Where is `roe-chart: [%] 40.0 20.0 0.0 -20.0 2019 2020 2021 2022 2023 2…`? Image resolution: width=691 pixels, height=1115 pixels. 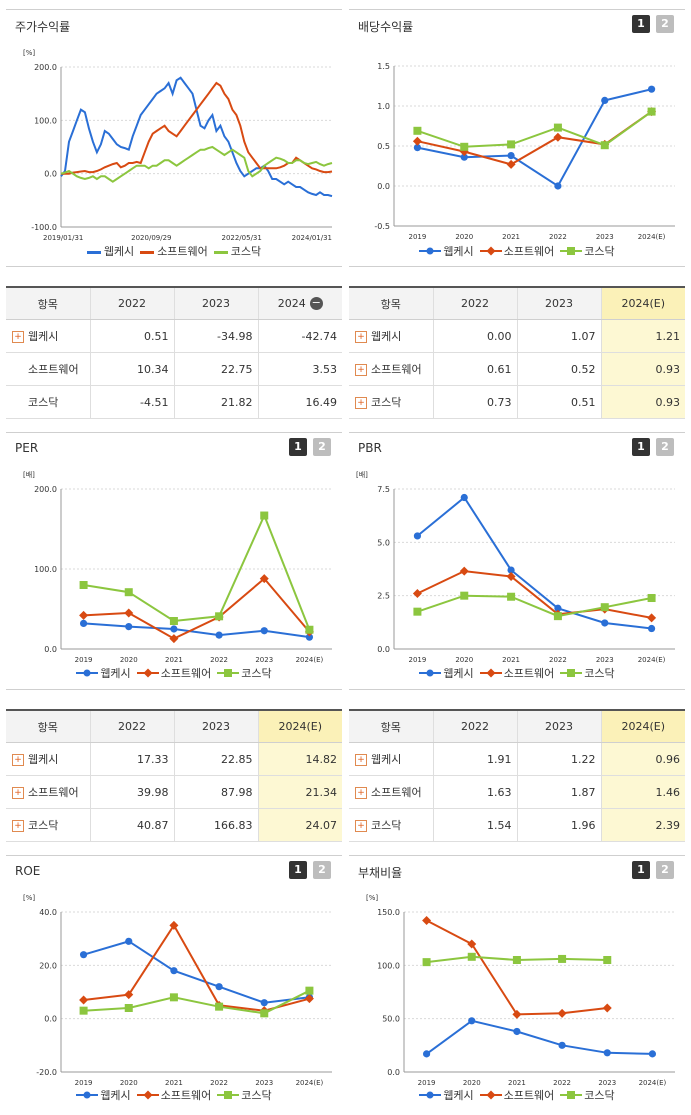 roe-chart: [%] 40.0 20.0 0.0 -20.0 2019 2020 2021 2022 2023 2… is located at coordinates (177, 990).